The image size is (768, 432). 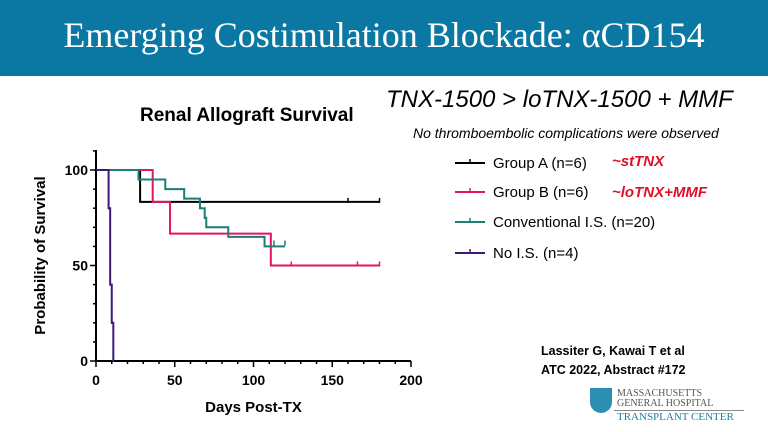 I want to click on y-tick-label: 0, so click(x=84, y=361).